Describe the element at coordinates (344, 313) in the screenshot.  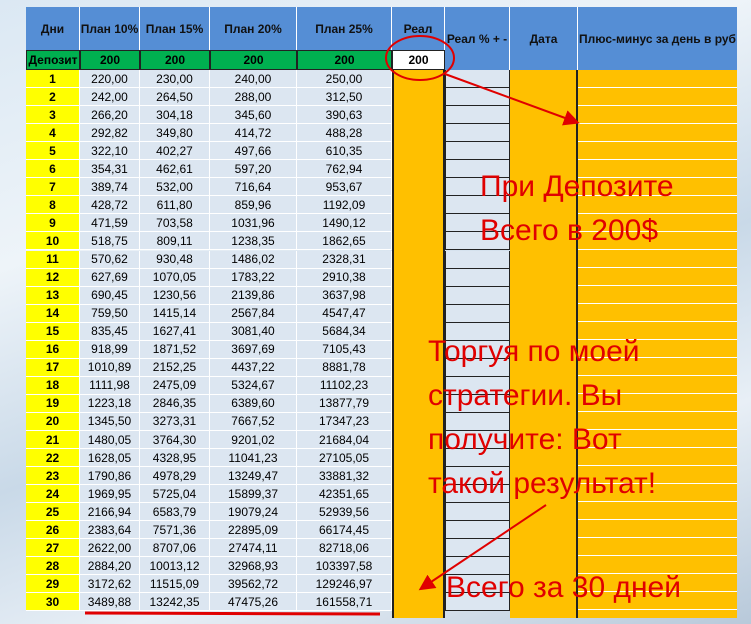
I see `plan25-value: 4547,47` at that location.